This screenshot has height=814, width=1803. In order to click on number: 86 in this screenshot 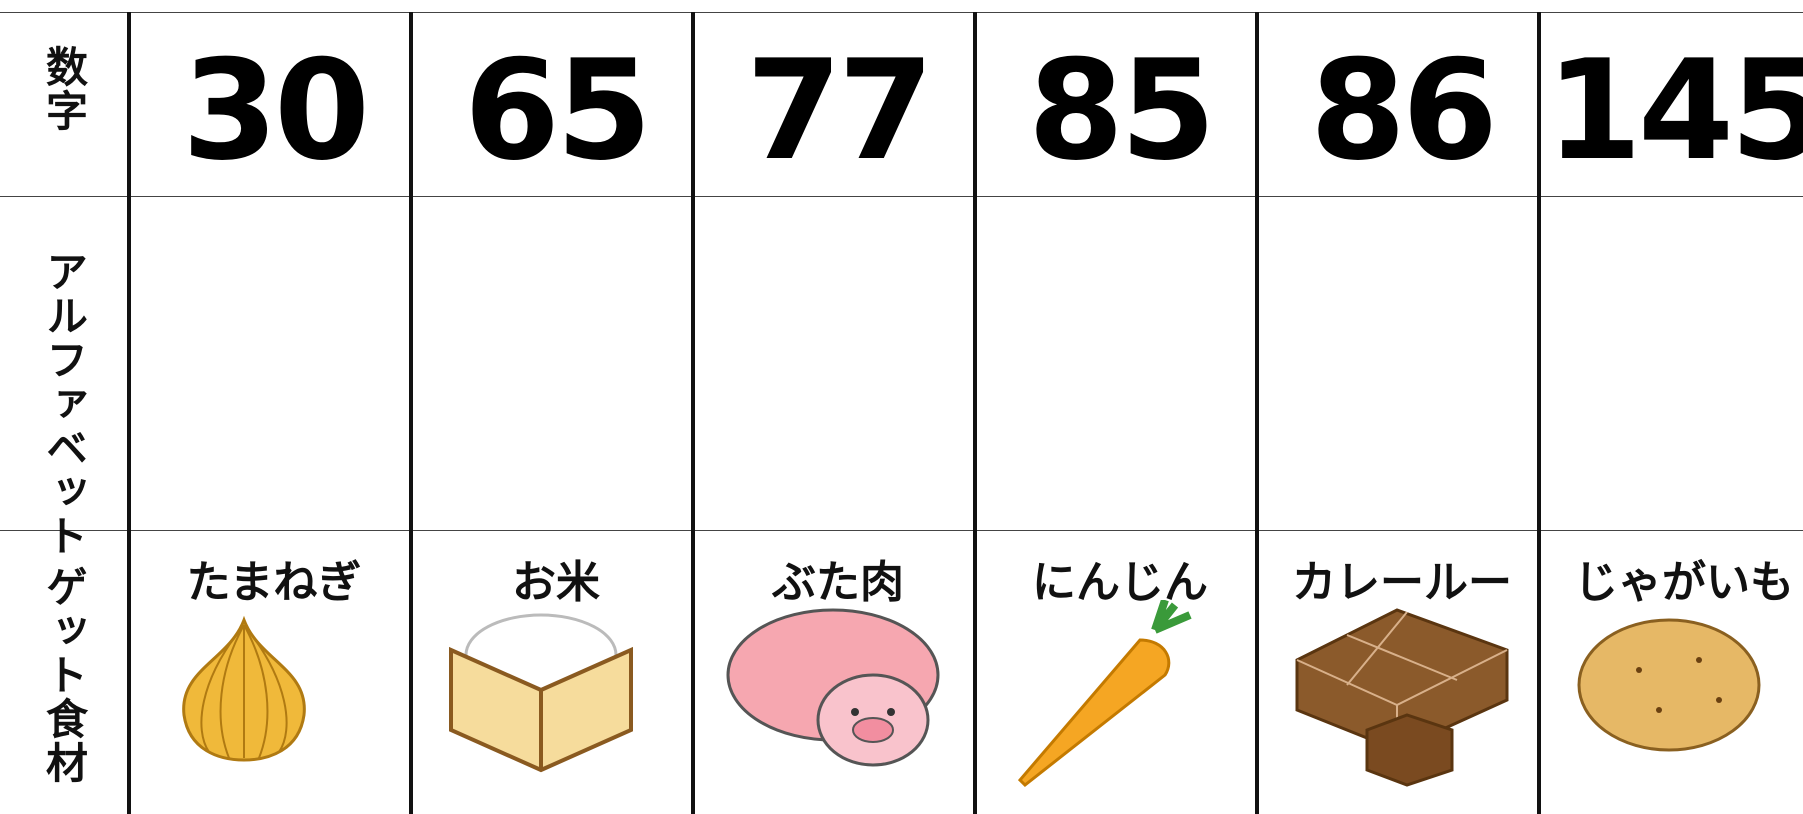, I will do `click(1403, 110)`.